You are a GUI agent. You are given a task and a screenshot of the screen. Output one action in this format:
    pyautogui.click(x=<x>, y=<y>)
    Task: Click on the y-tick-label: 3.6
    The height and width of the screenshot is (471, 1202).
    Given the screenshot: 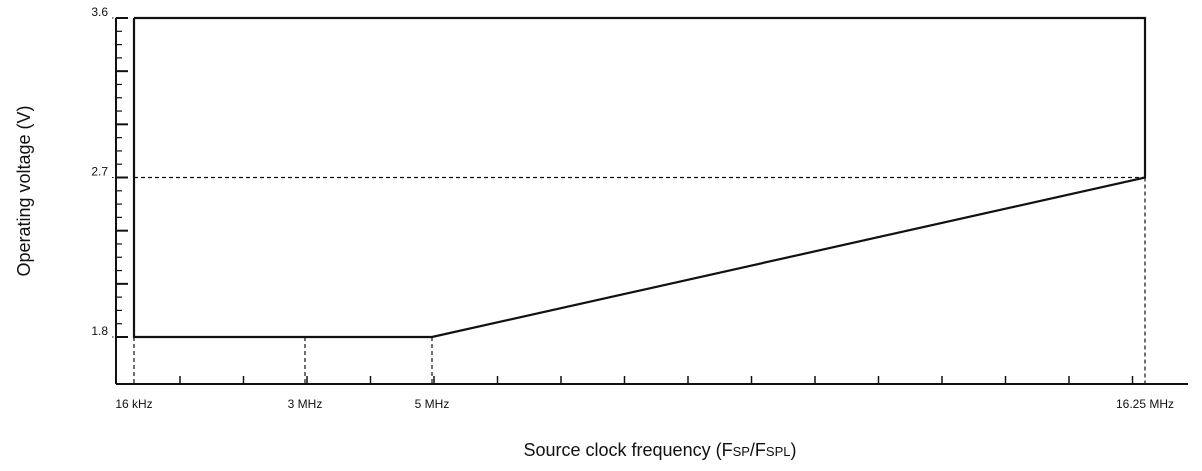 What is the action you would take?
    pyautogui.click(x=99, y=12)
    